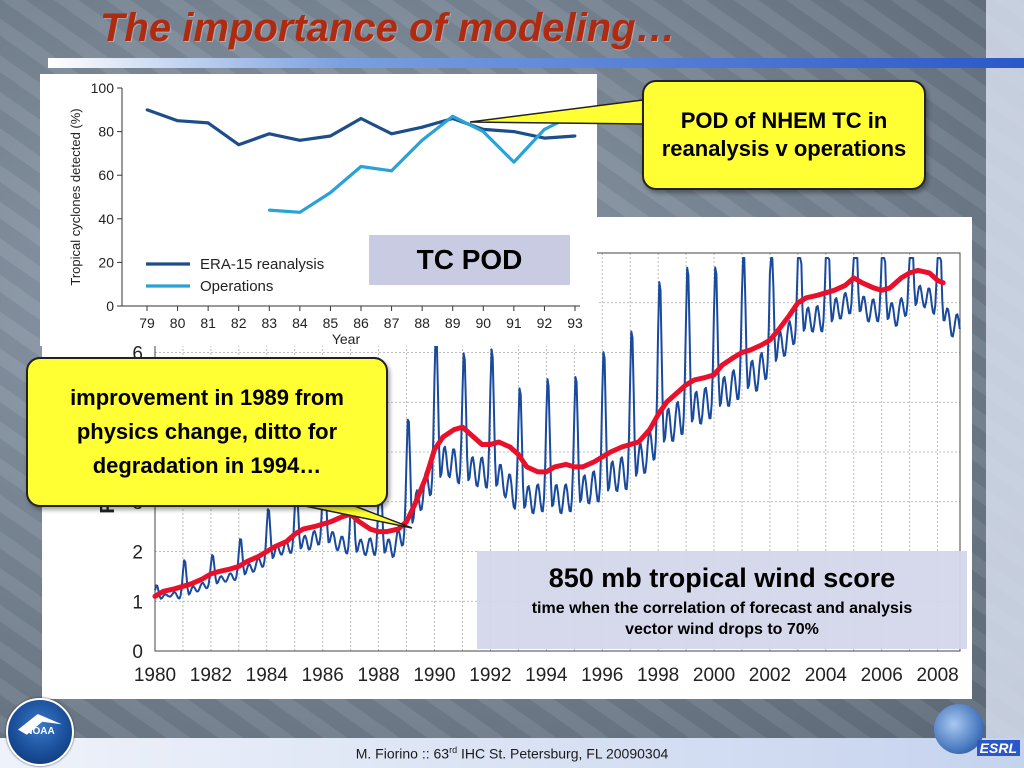 The height and width of the screenshot is (768, 1024). Describe the element at coordinates (722, 578) in the screenshot. I see `wind-score-title: 850 mb tropical wind score` at that location.